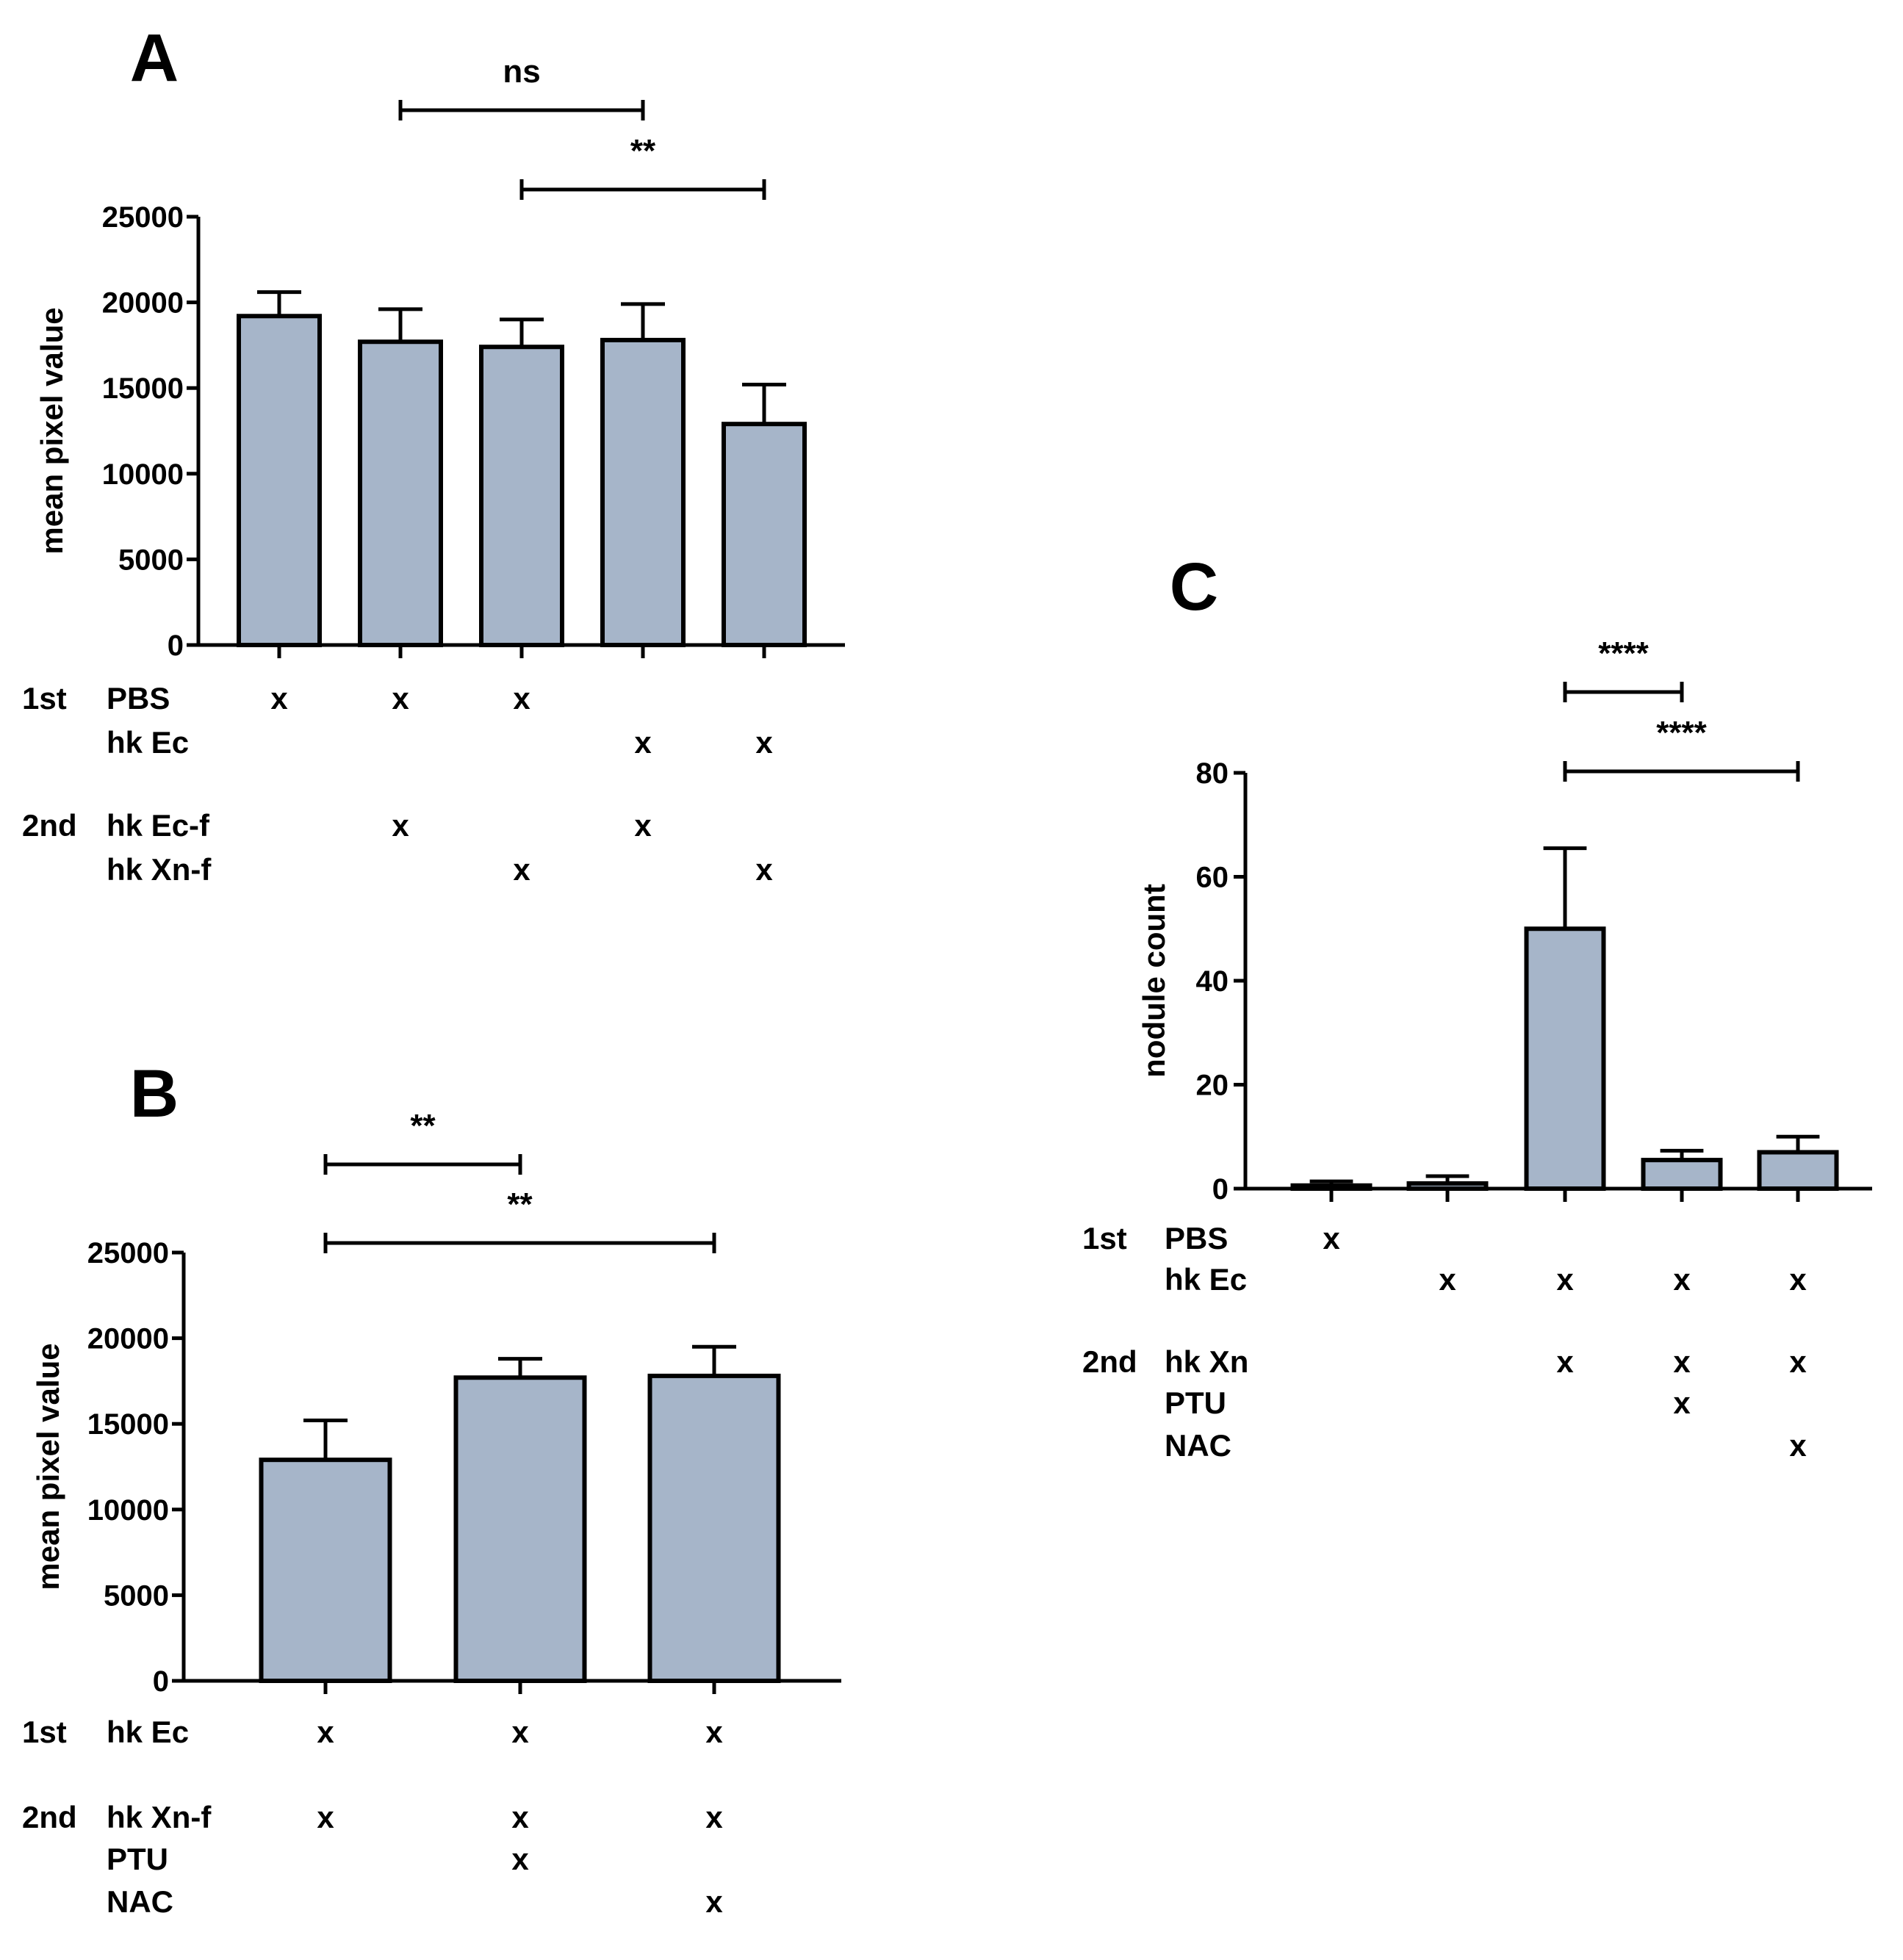 Image resolution: width=1903 pixels, height=1960 pixels. Describe the element at coordinates (1194, 587) in the screenshot. I see `panel-letter-c: C` at that location.